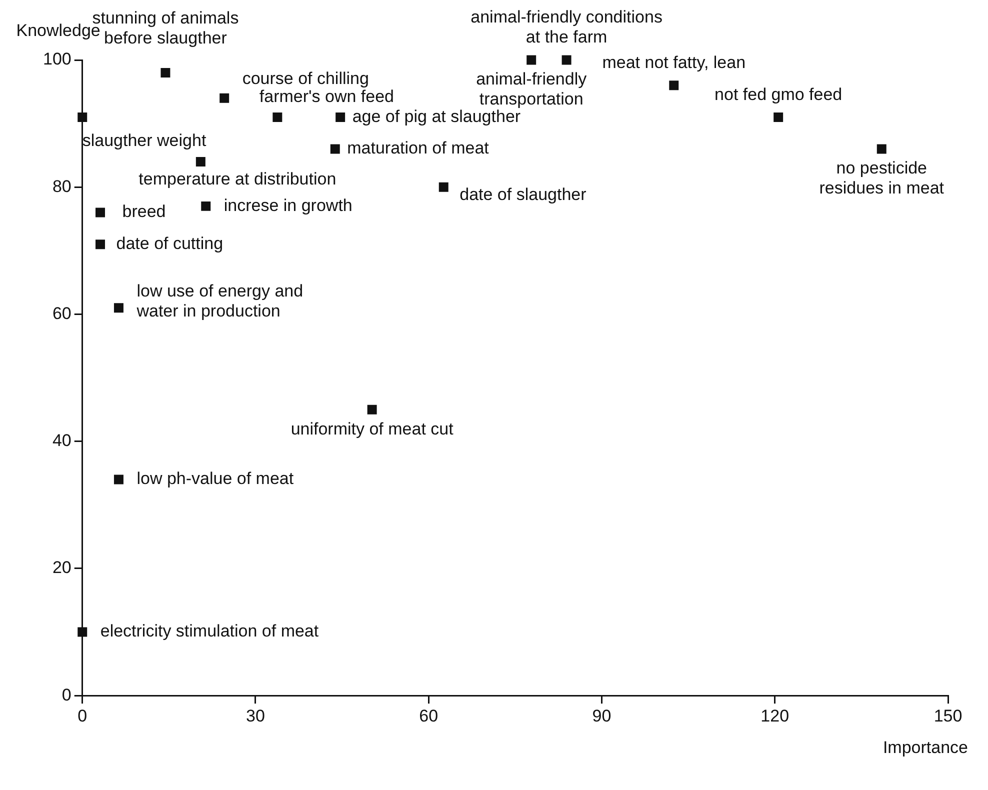 The height and width of the screenshot is (790, 988). Describe the element at coordinates (602, 716) in the screenshot. I see `x-tick-label: 90` at that location.